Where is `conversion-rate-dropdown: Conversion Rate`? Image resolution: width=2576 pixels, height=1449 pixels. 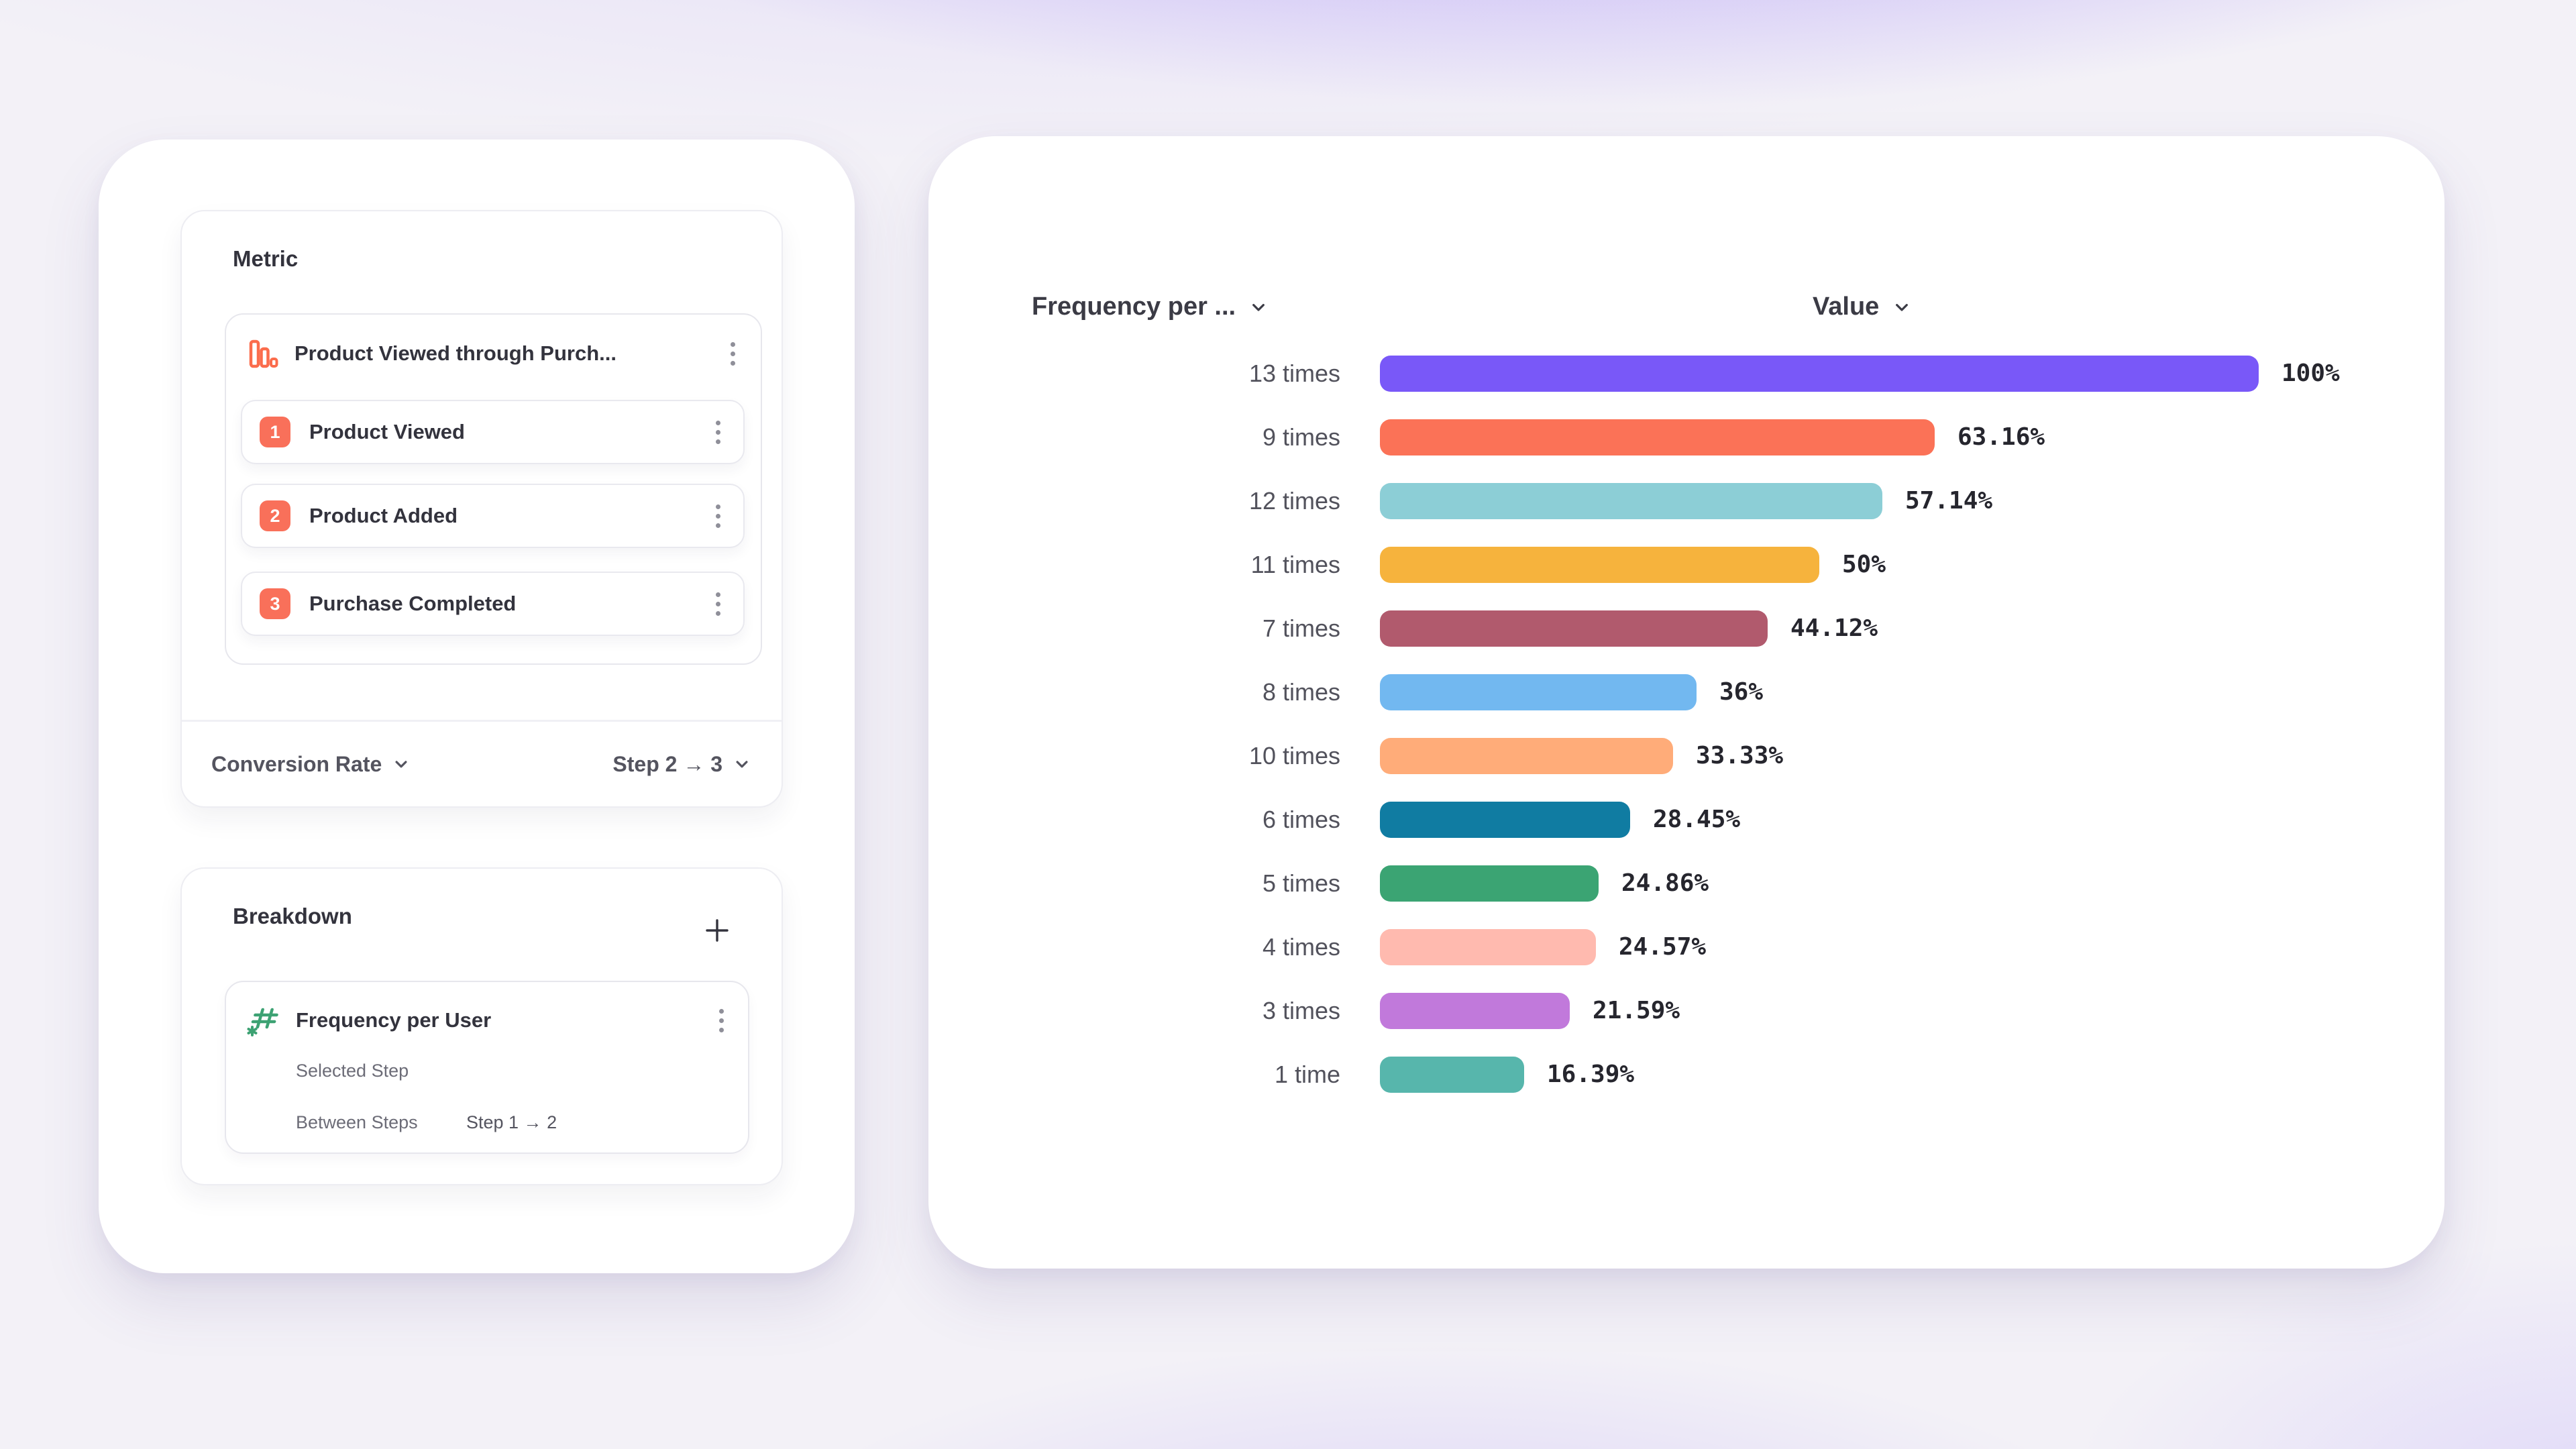 conversion-rate-dropdown: Conversion Rate is located at coordinates (311, 764).